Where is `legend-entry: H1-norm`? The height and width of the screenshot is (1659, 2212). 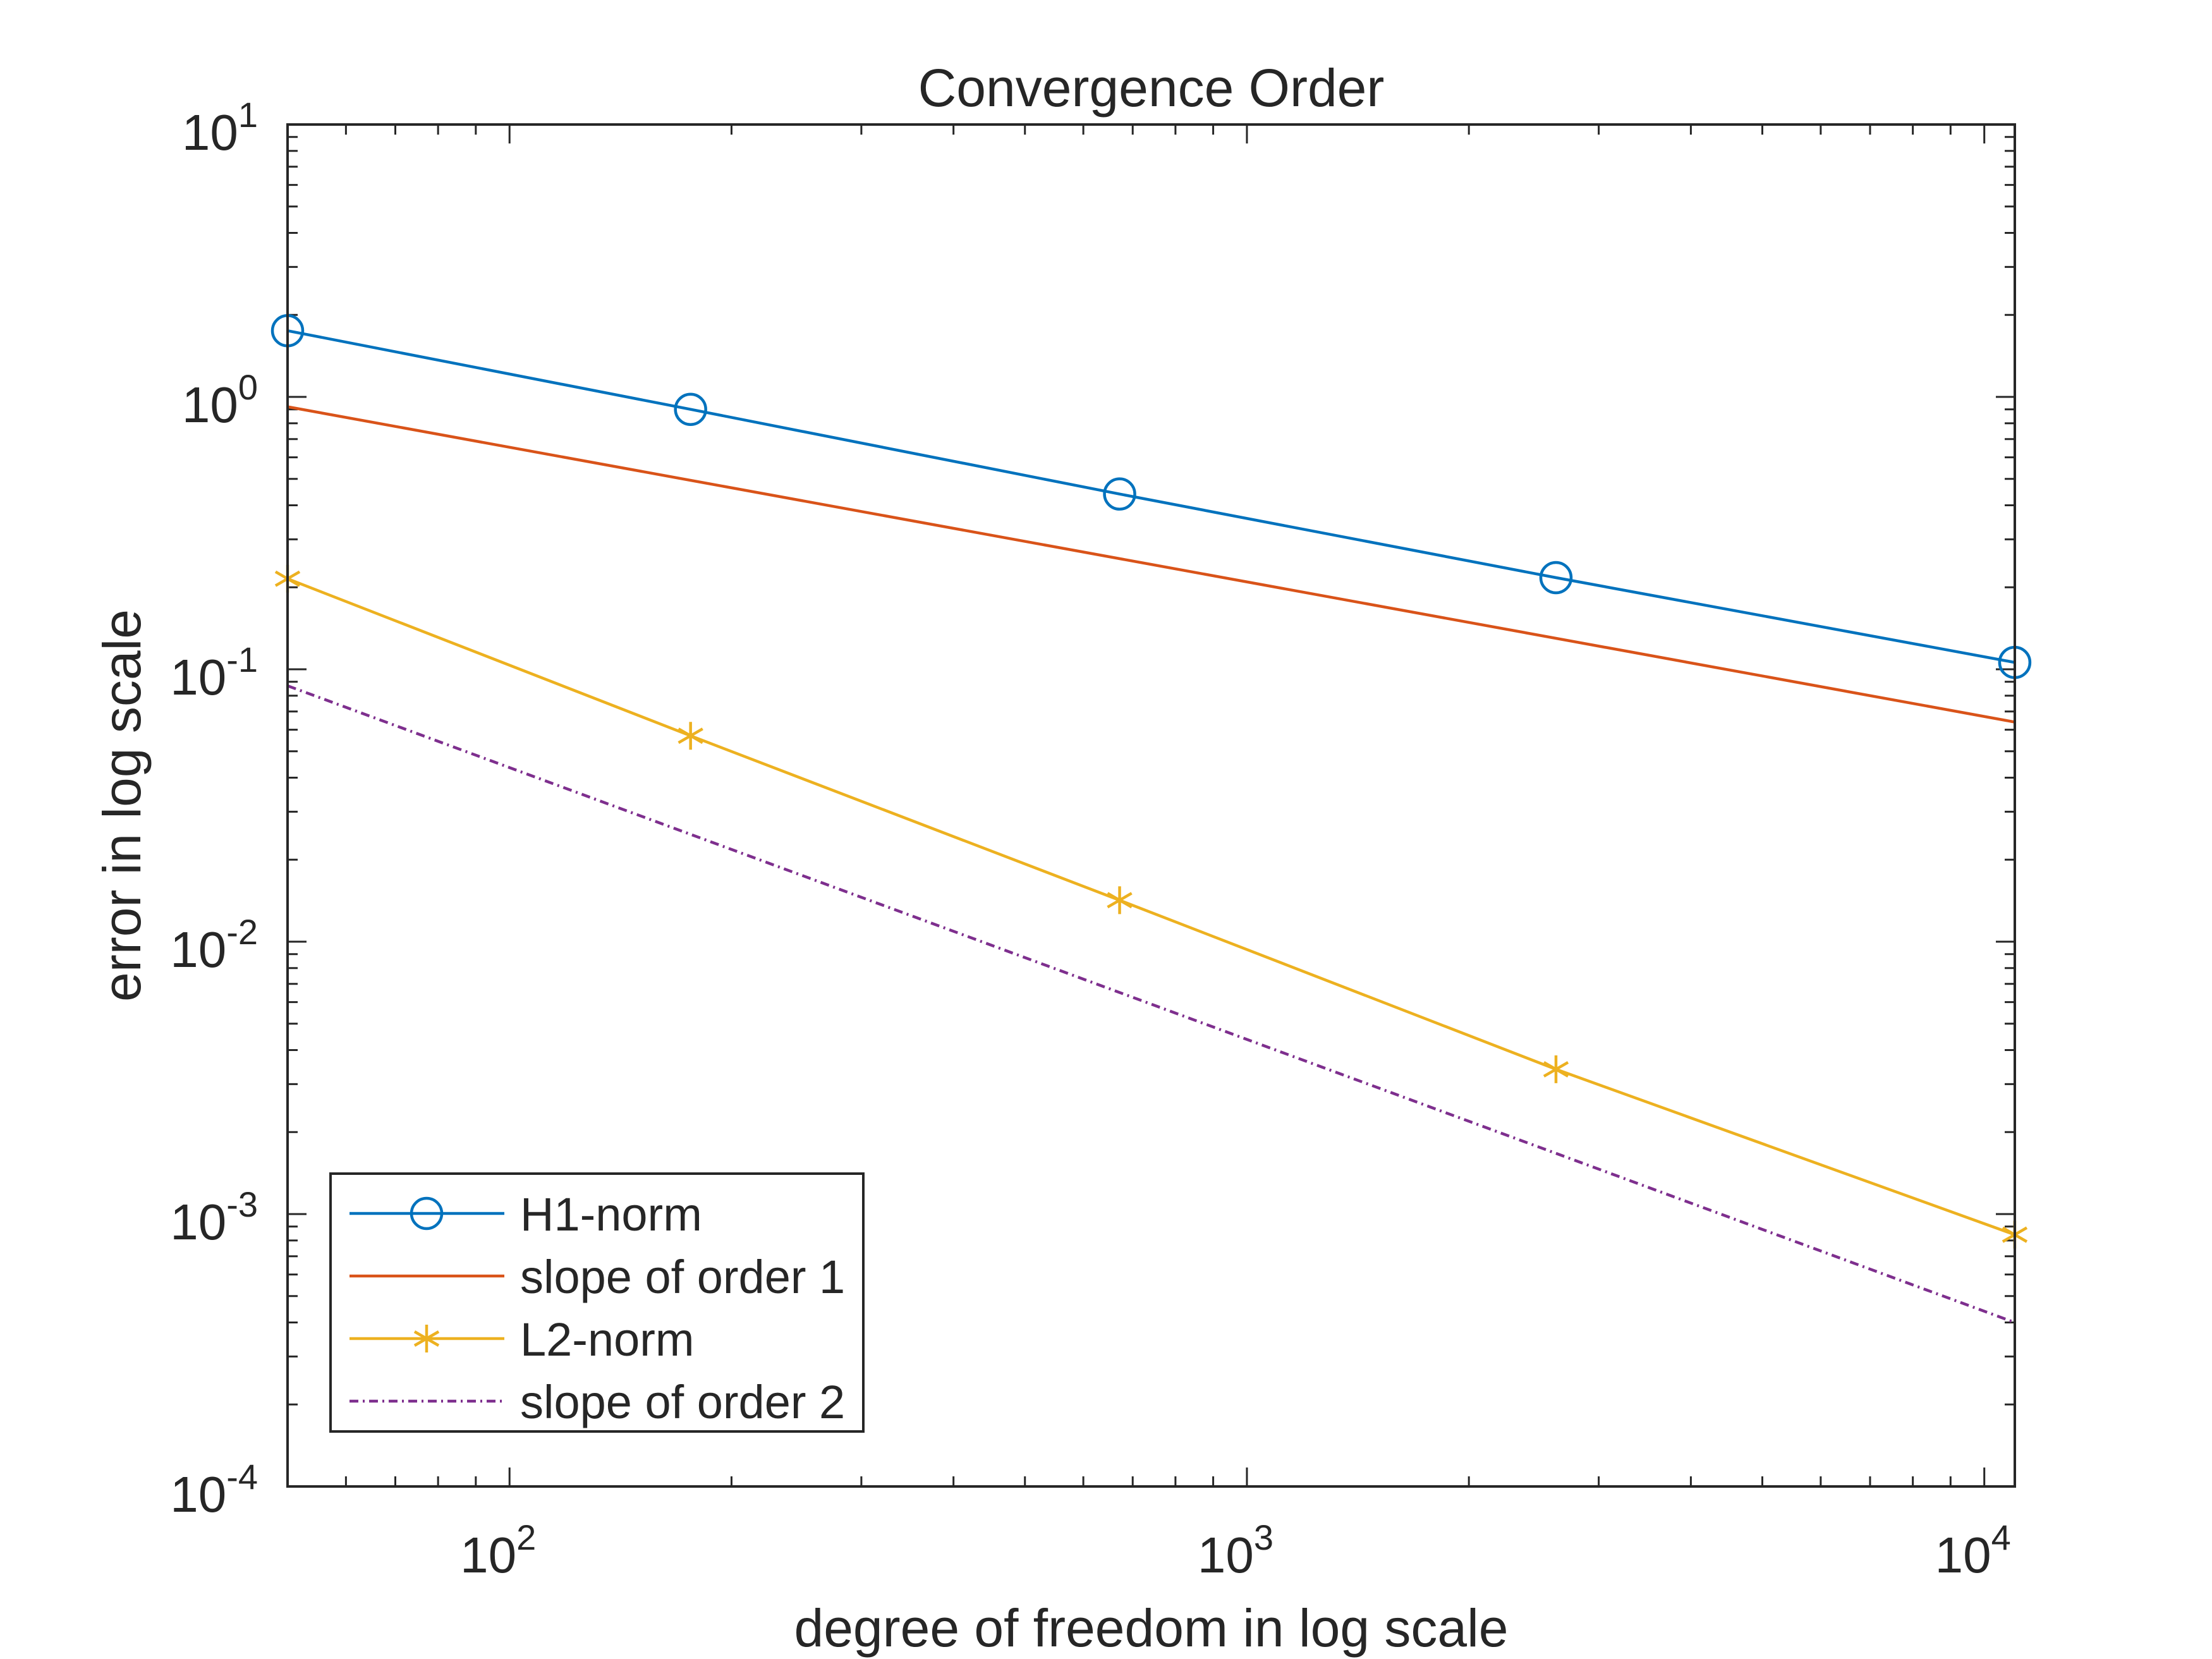 legend-entry: H1-norm is located at coordinates (525, 1214).